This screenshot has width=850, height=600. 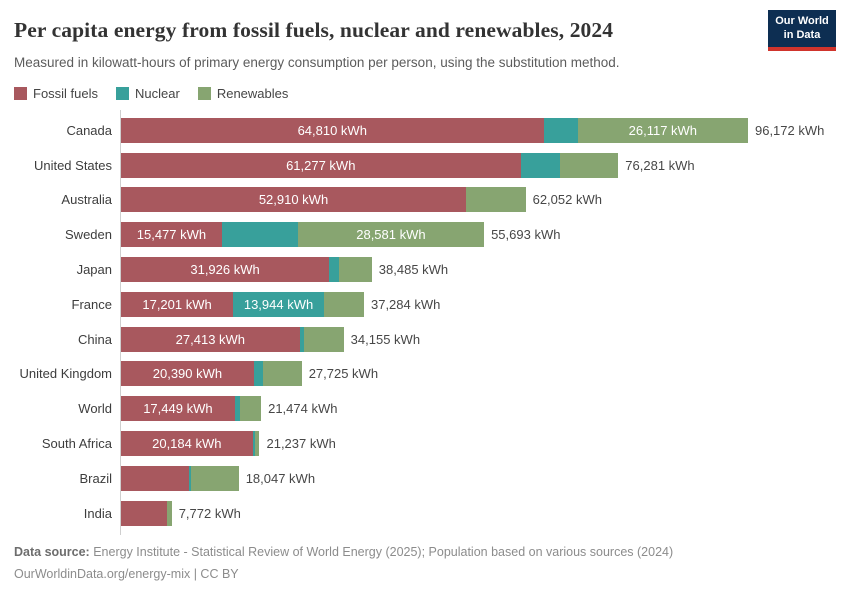 What do you see at coordinates (413, 270) in the screenshot?
I see `total-value-label: 38,485 kWh` at bounding box center [413, 270].